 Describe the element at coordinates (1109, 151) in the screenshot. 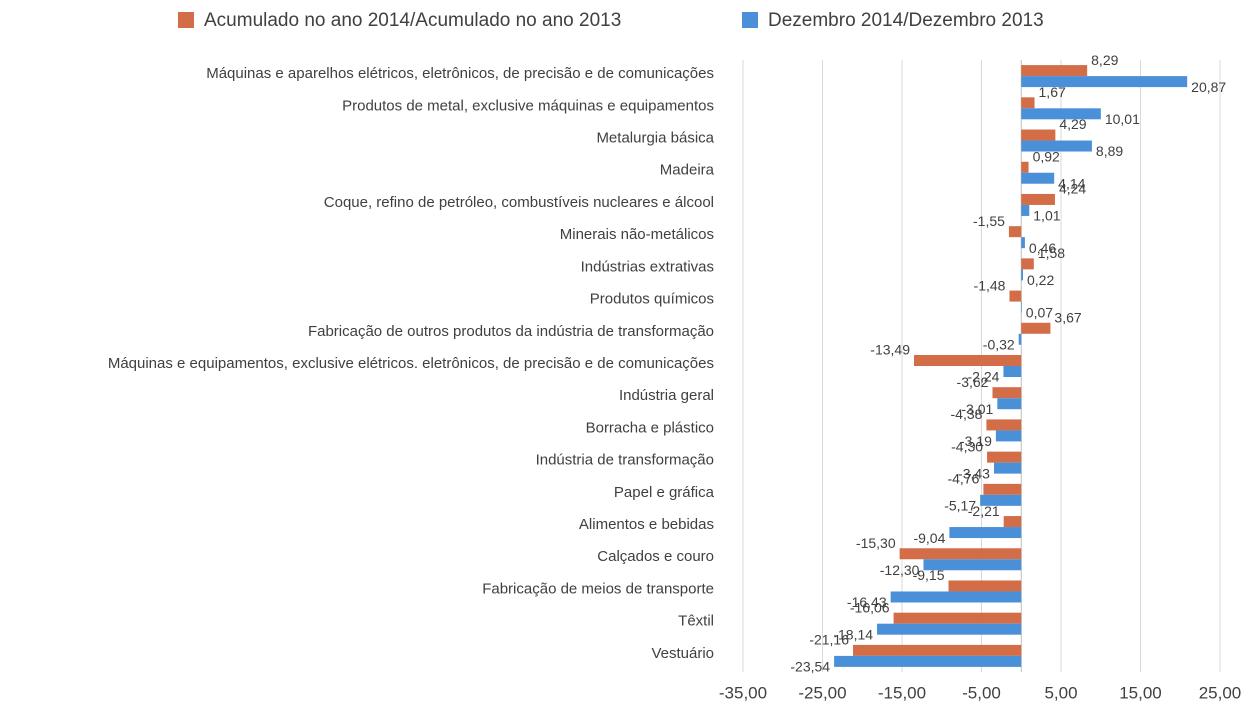

I see `value-label: 8,89` at that location.